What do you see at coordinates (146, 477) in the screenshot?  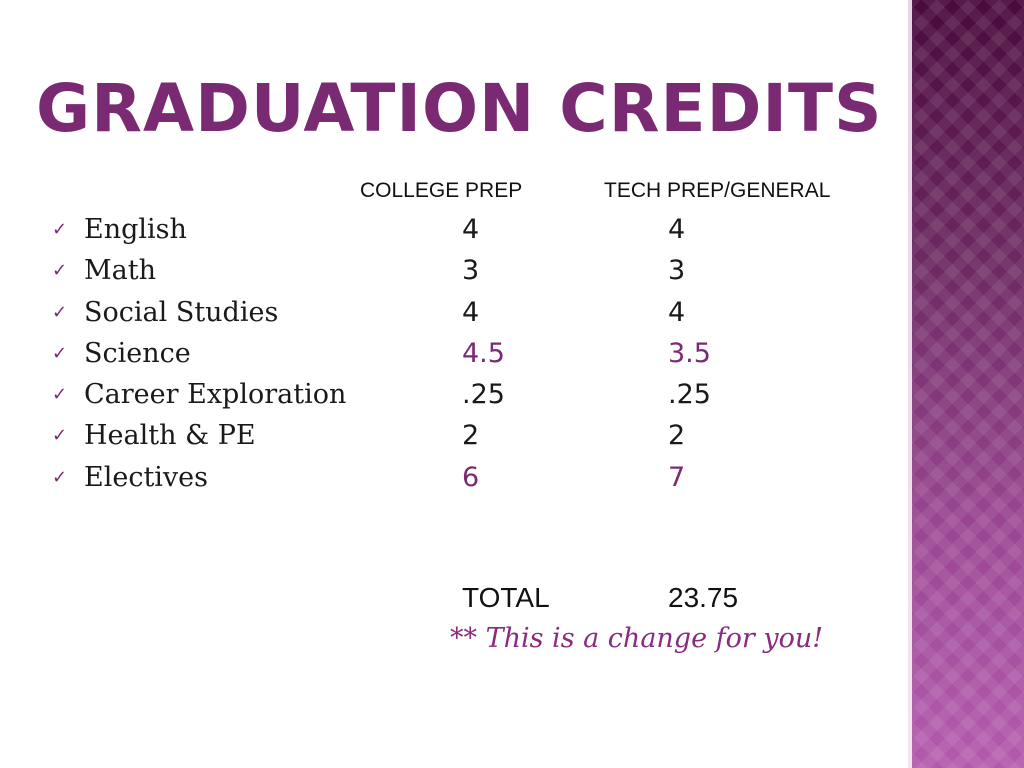 I see `subject-label: Electives` at bounding box center [146, 477].